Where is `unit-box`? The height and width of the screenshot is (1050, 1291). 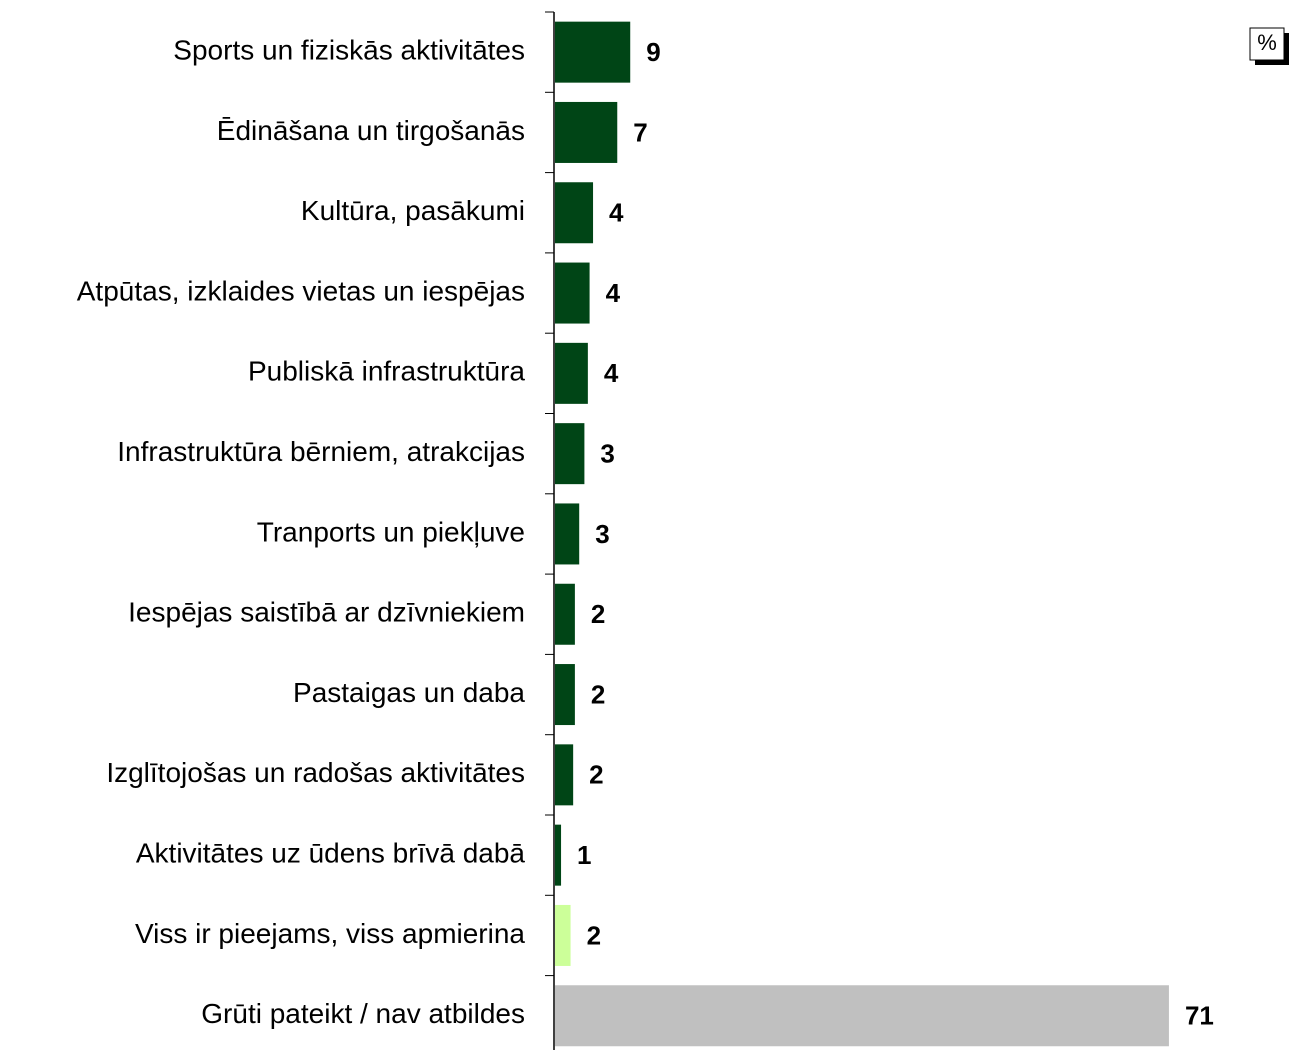
unit-box is located at coordinates (1267, 44).